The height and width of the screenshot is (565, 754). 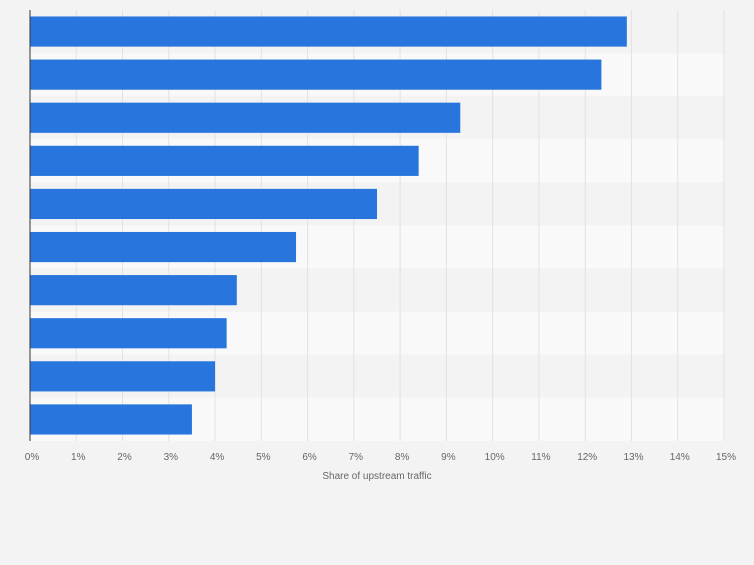 I want to click on x-tick-label: 9%, so click(x=448, y=457).